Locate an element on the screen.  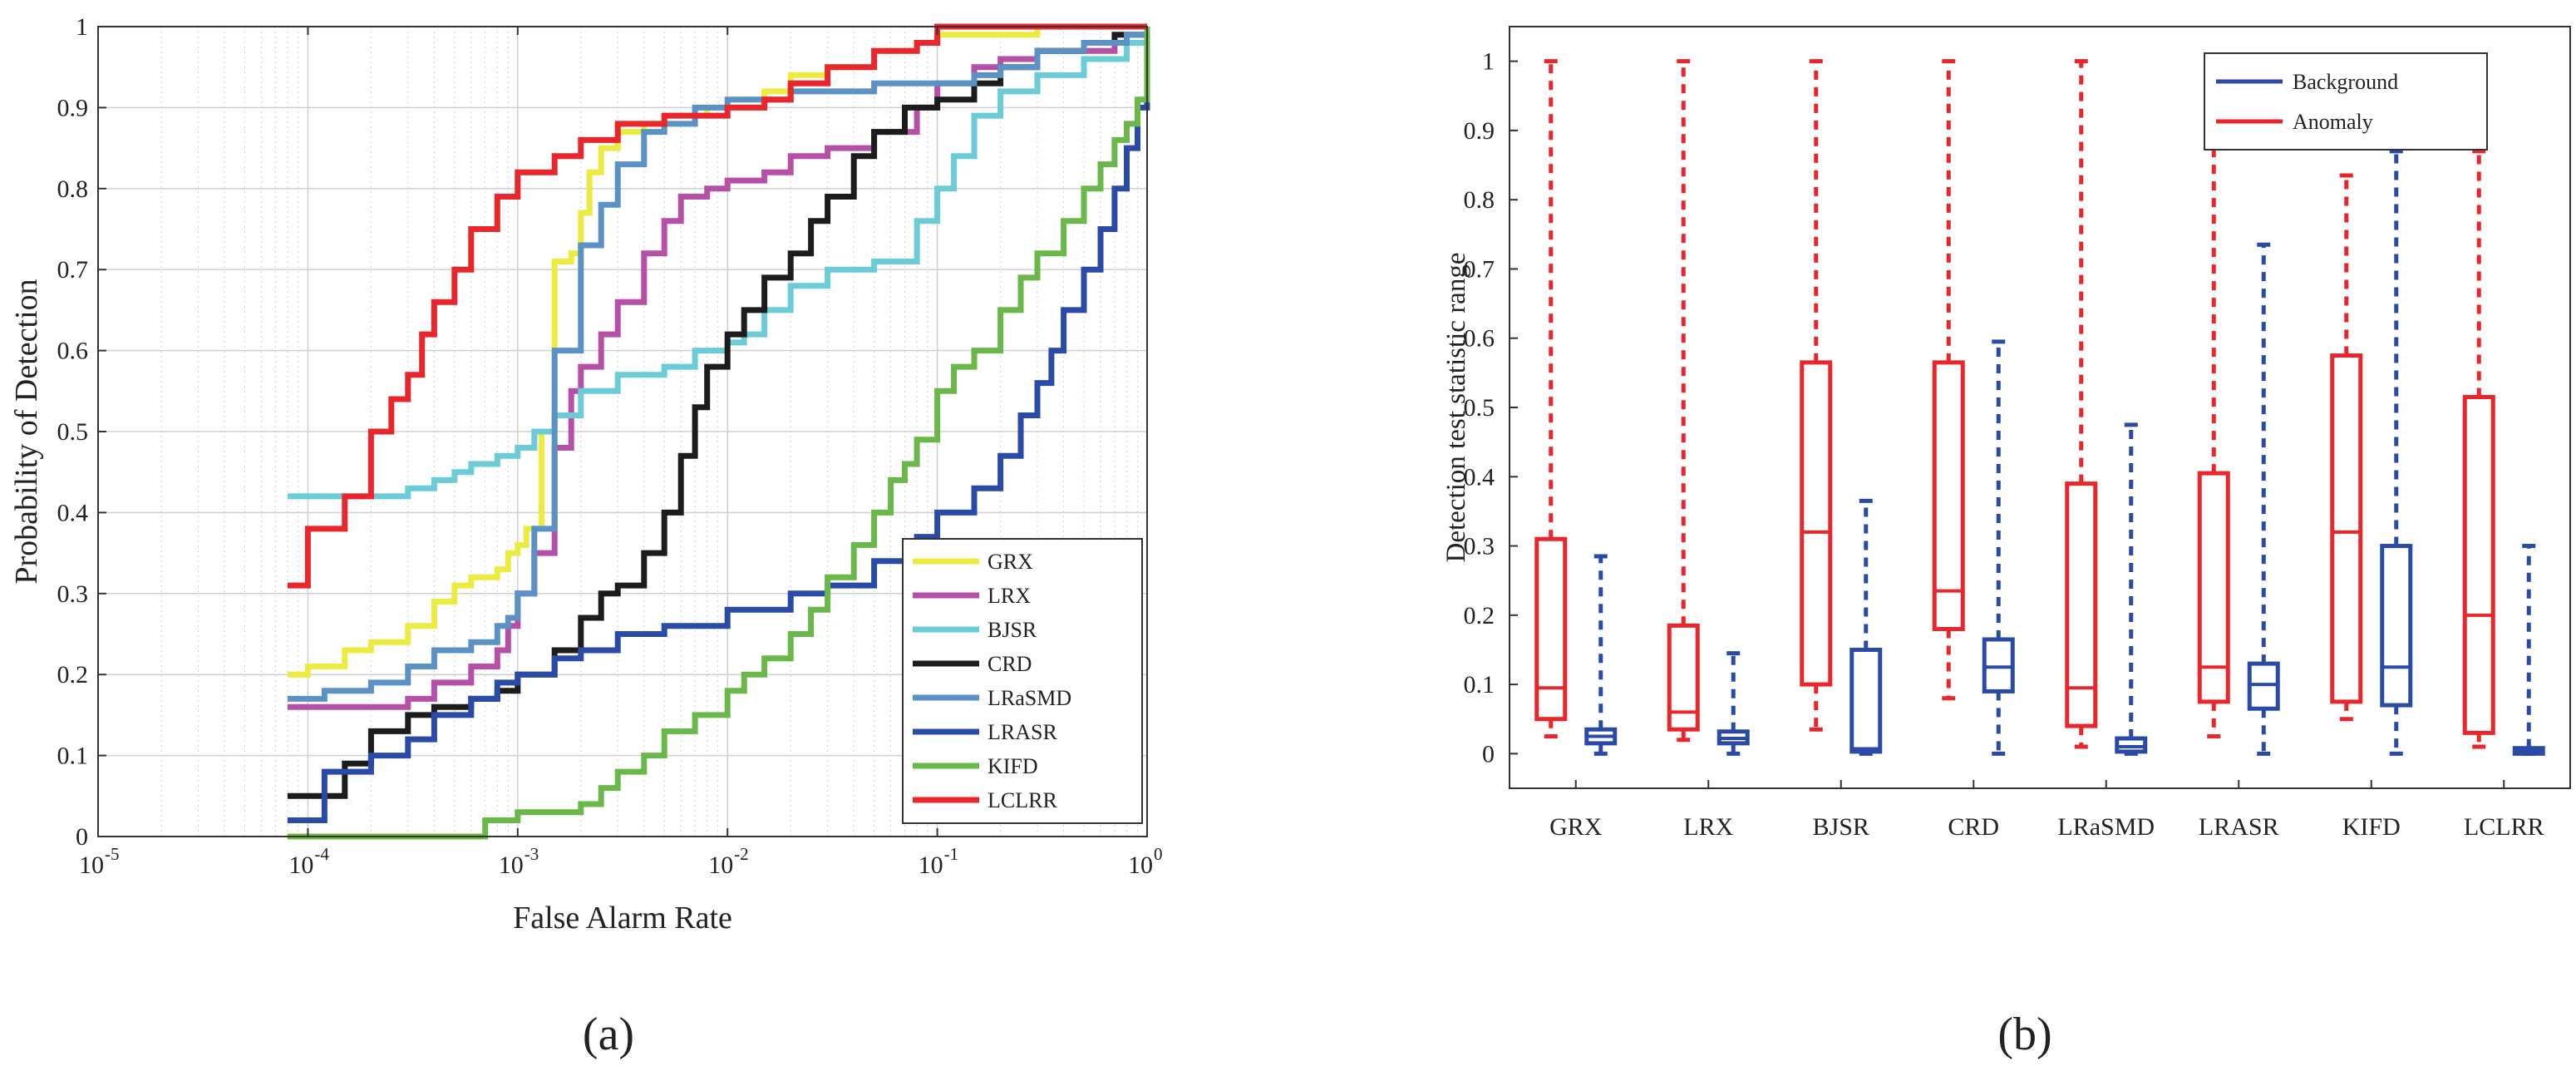
legend-label-lrx: LRX is located at coordinates (1009, 596).